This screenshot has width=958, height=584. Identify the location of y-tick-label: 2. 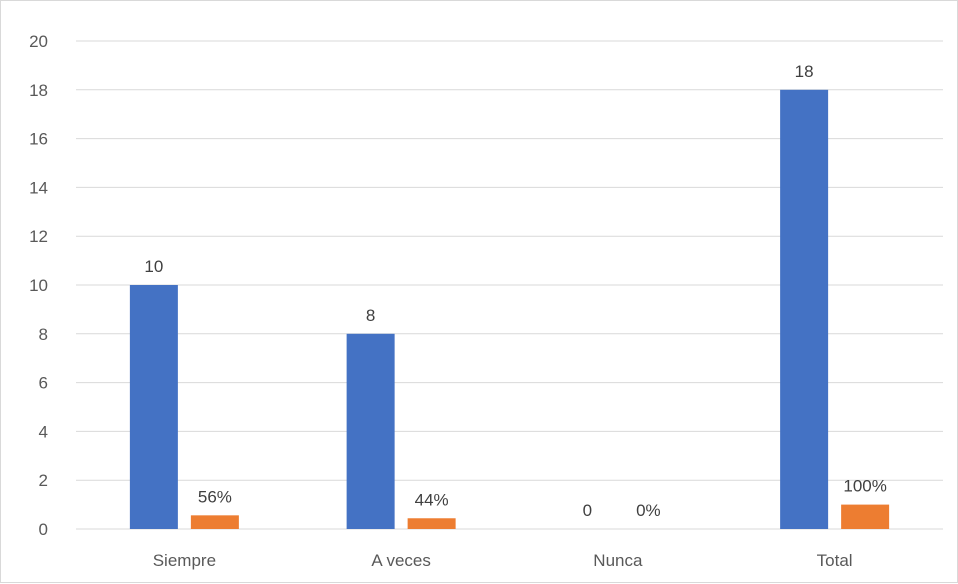
(43, 480).